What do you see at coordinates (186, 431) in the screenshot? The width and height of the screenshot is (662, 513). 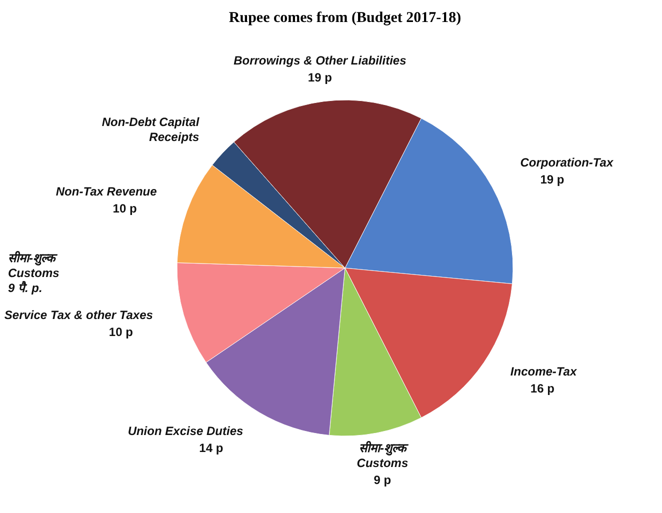 I see `slice-label: Union Excise Duties` at bounding box center [186, 431].